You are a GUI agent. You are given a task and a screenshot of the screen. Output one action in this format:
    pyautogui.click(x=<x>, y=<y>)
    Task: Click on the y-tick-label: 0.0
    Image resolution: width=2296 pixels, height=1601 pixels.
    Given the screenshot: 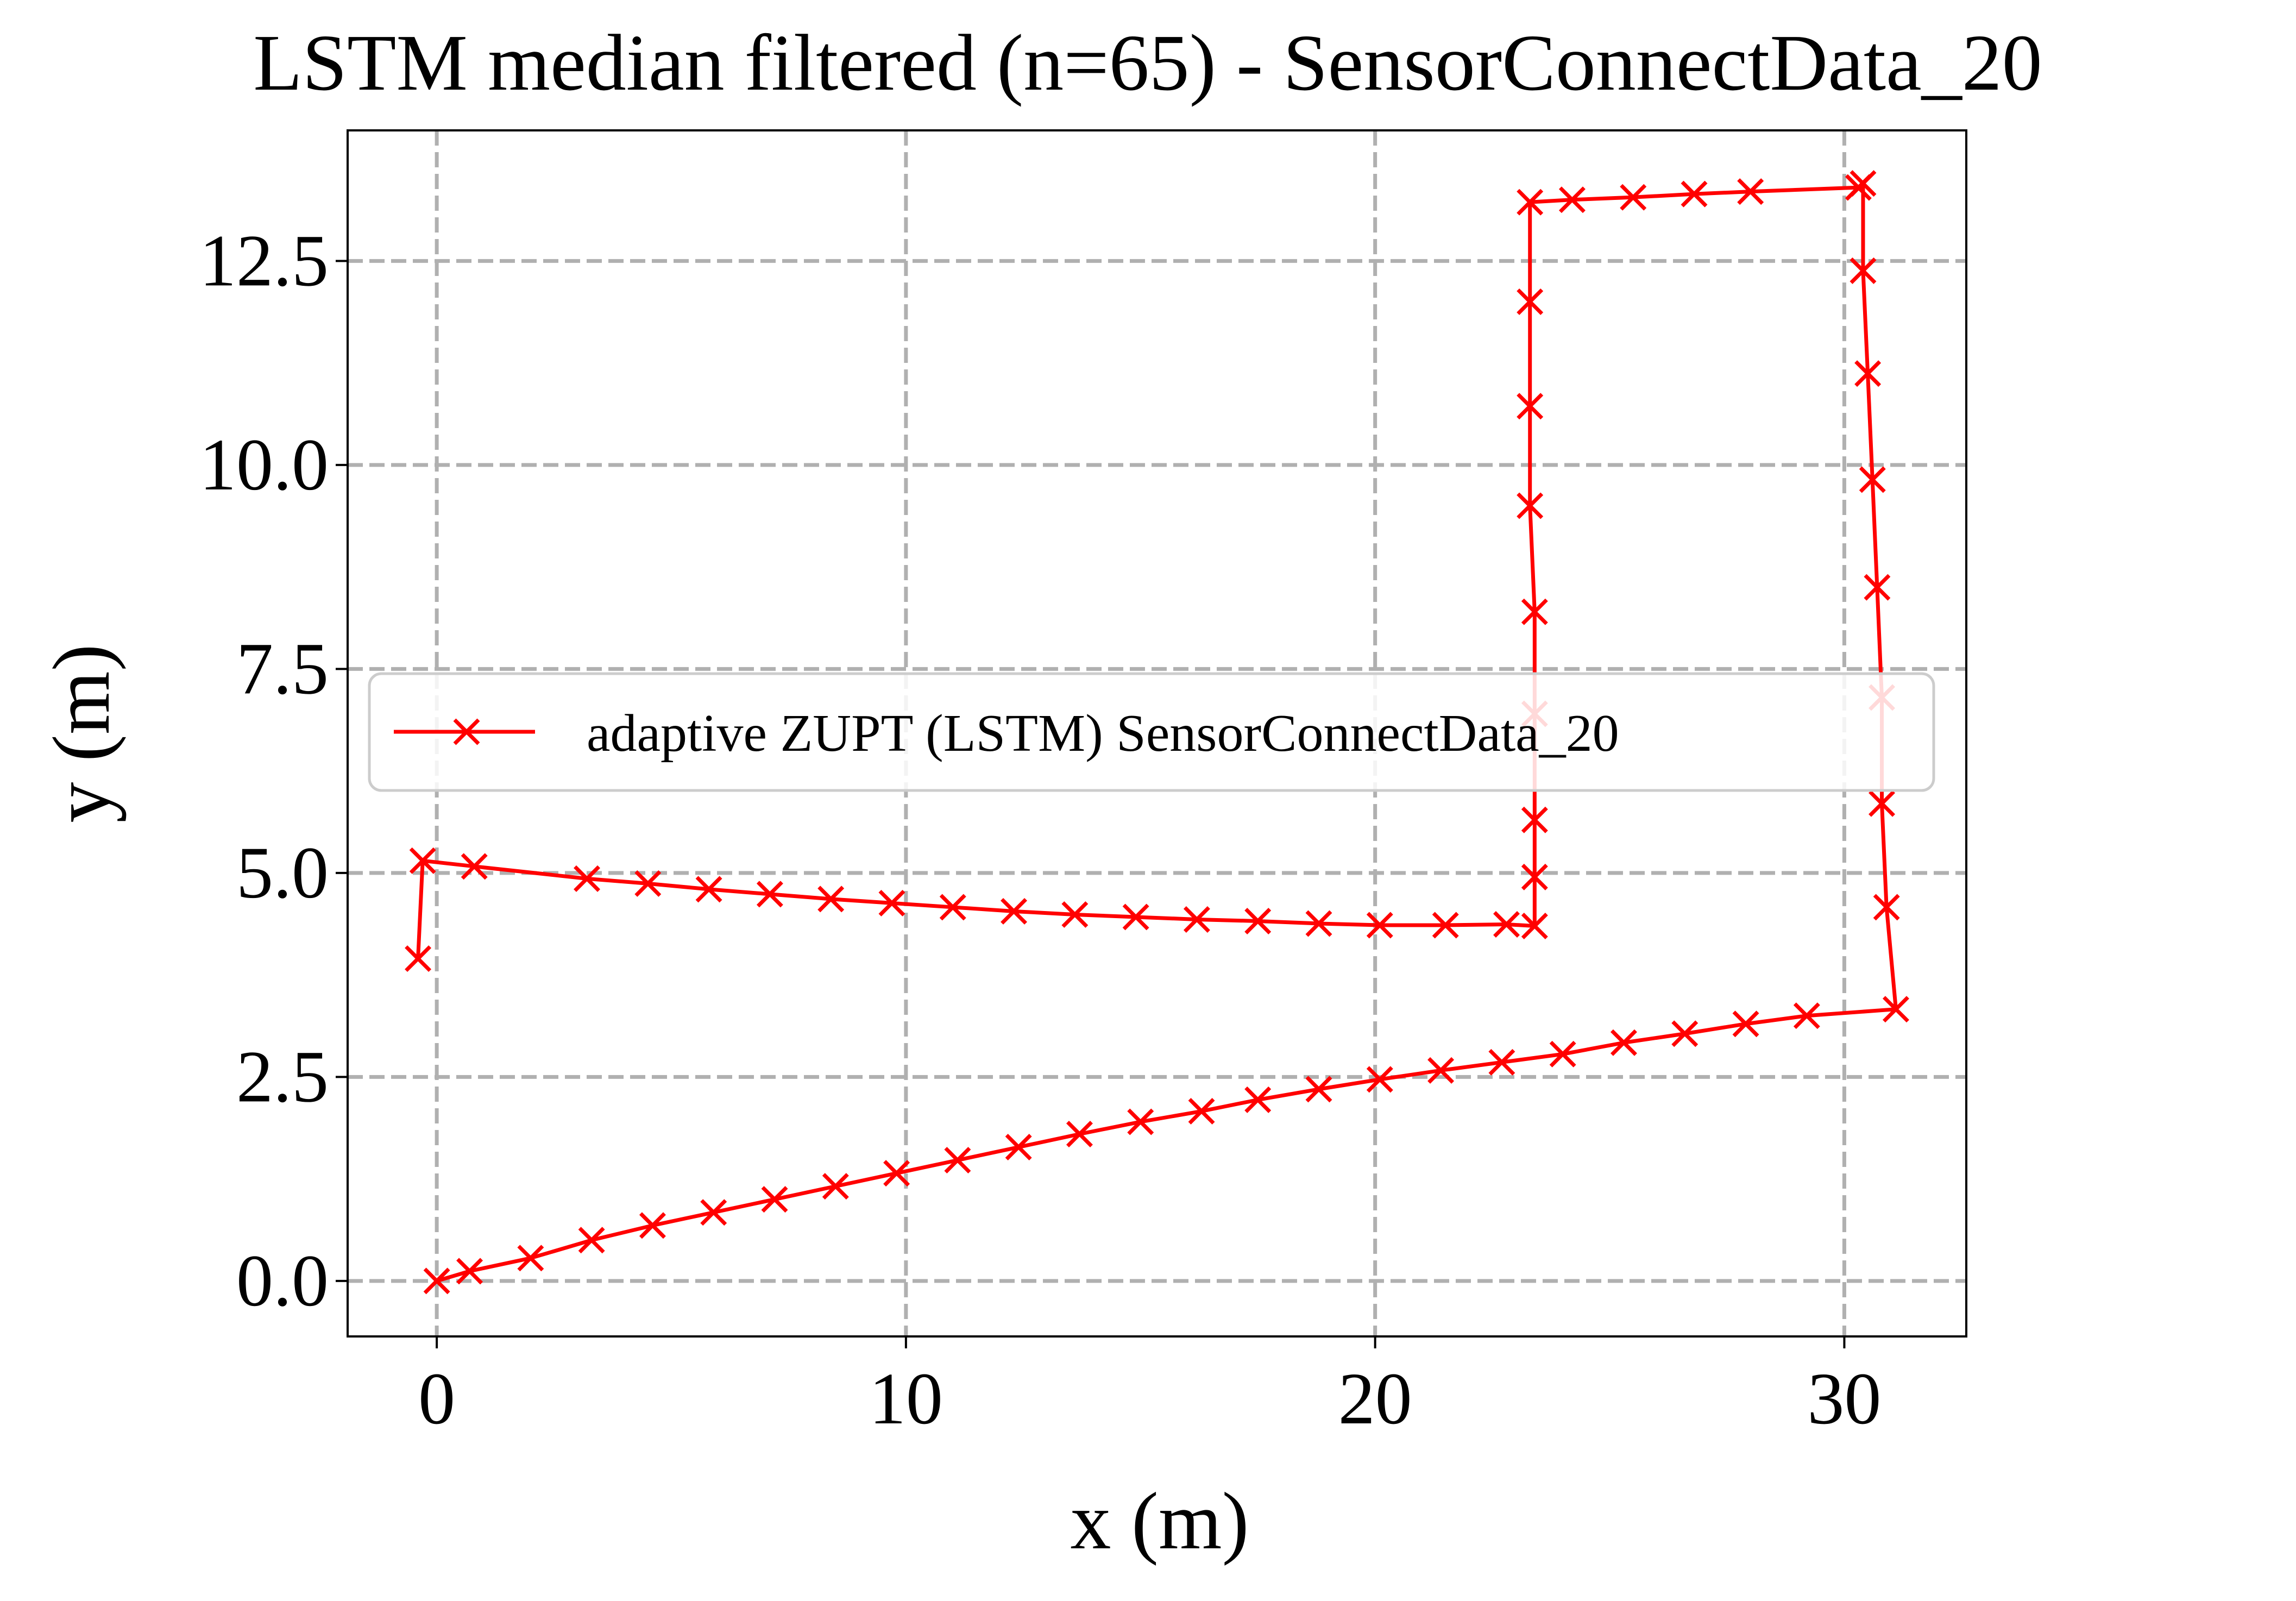 What is the action you would take?
    pyautogui.click(x=282, y=1281)
    